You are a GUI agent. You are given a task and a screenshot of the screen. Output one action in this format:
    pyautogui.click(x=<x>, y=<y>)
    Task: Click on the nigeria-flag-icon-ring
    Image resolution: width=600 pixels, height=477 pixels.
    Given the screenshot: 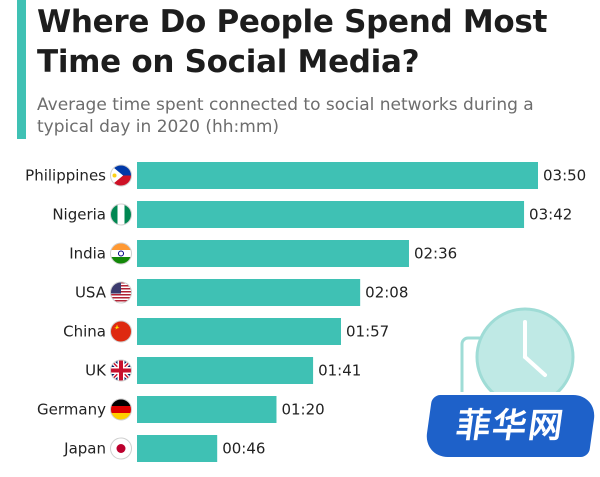 What is the action you would take?
    pyautogui.click(x=121, y=214)
    